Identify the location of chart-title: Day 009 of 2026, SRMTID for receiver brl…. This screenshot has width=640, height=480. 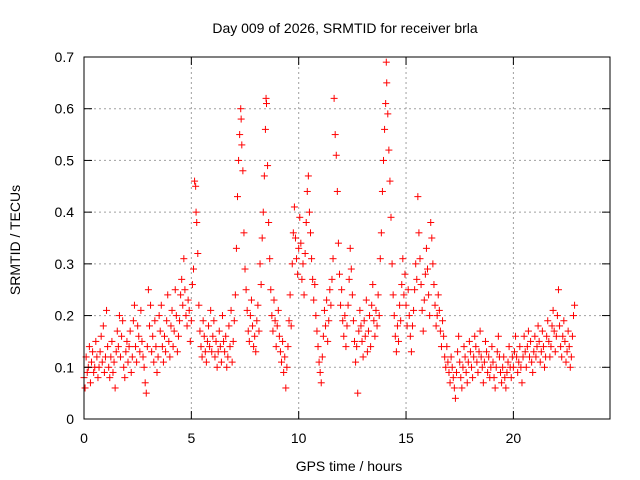
(345, 28).